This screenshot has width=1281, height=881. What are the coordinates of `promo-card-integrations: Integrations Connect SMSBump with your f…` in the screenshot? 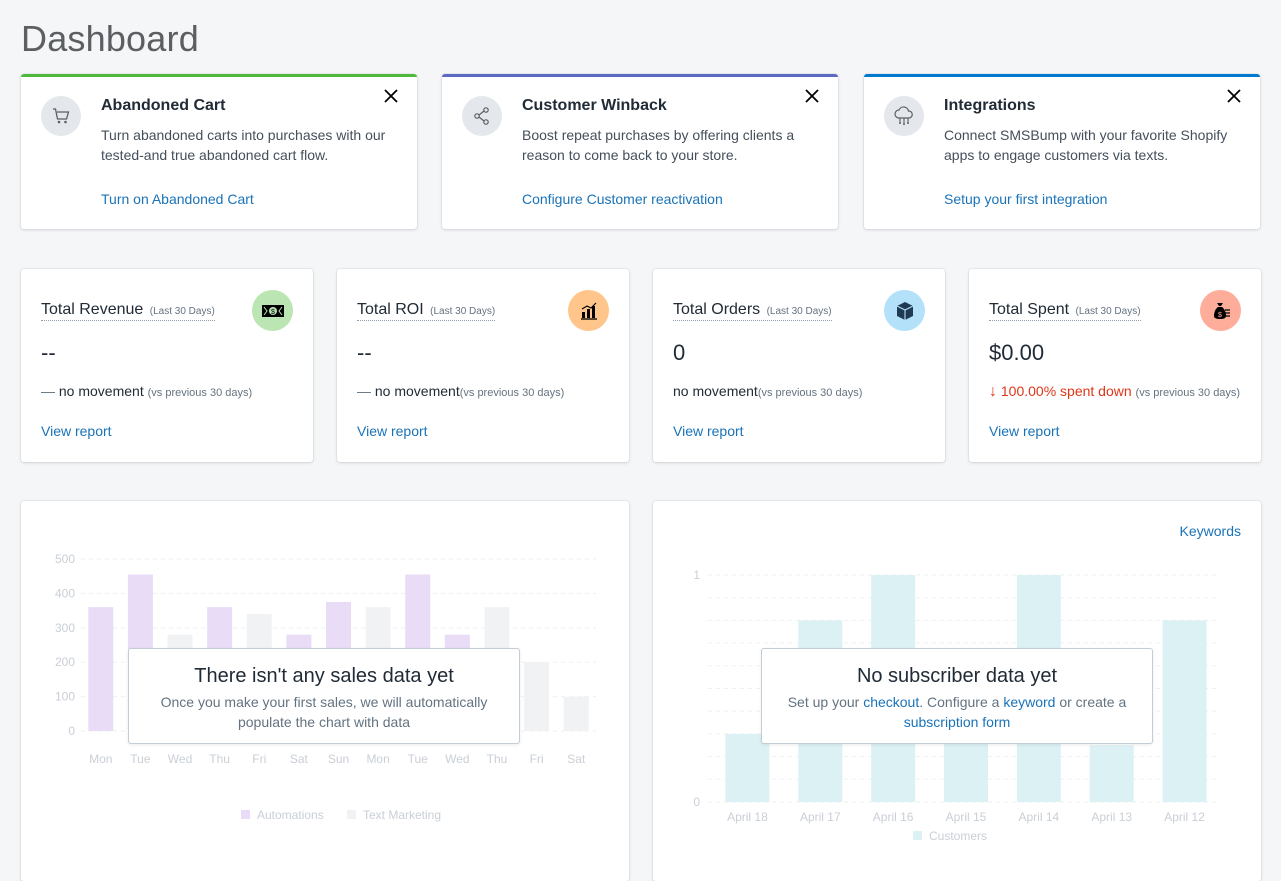 It's located at (1062, 151).